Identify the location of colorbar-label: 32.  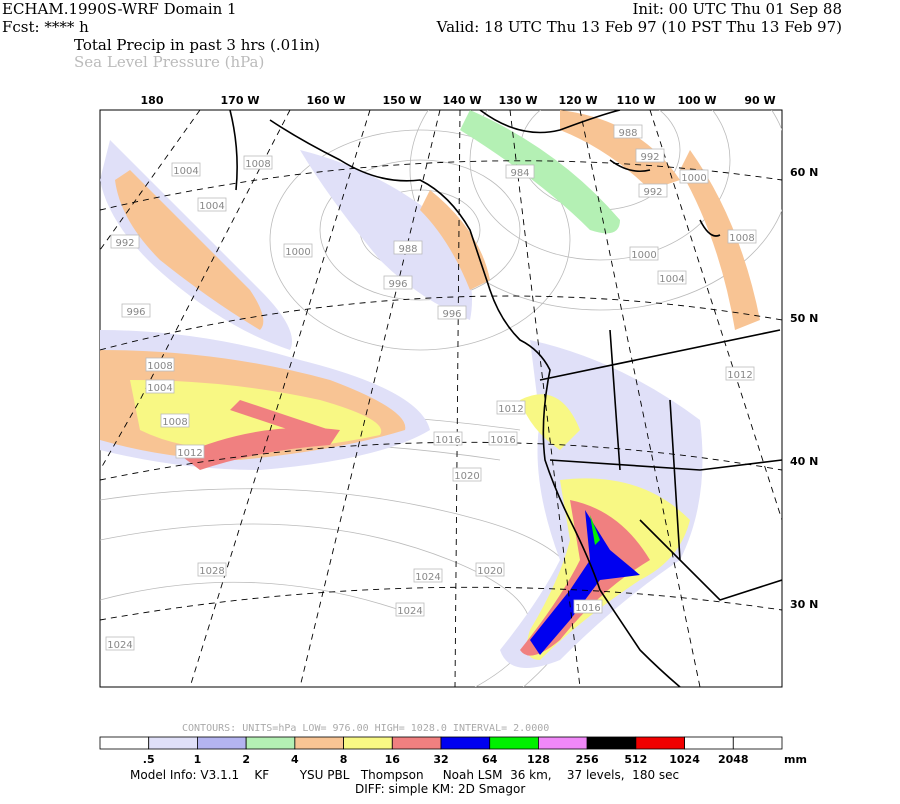
(440, 759).